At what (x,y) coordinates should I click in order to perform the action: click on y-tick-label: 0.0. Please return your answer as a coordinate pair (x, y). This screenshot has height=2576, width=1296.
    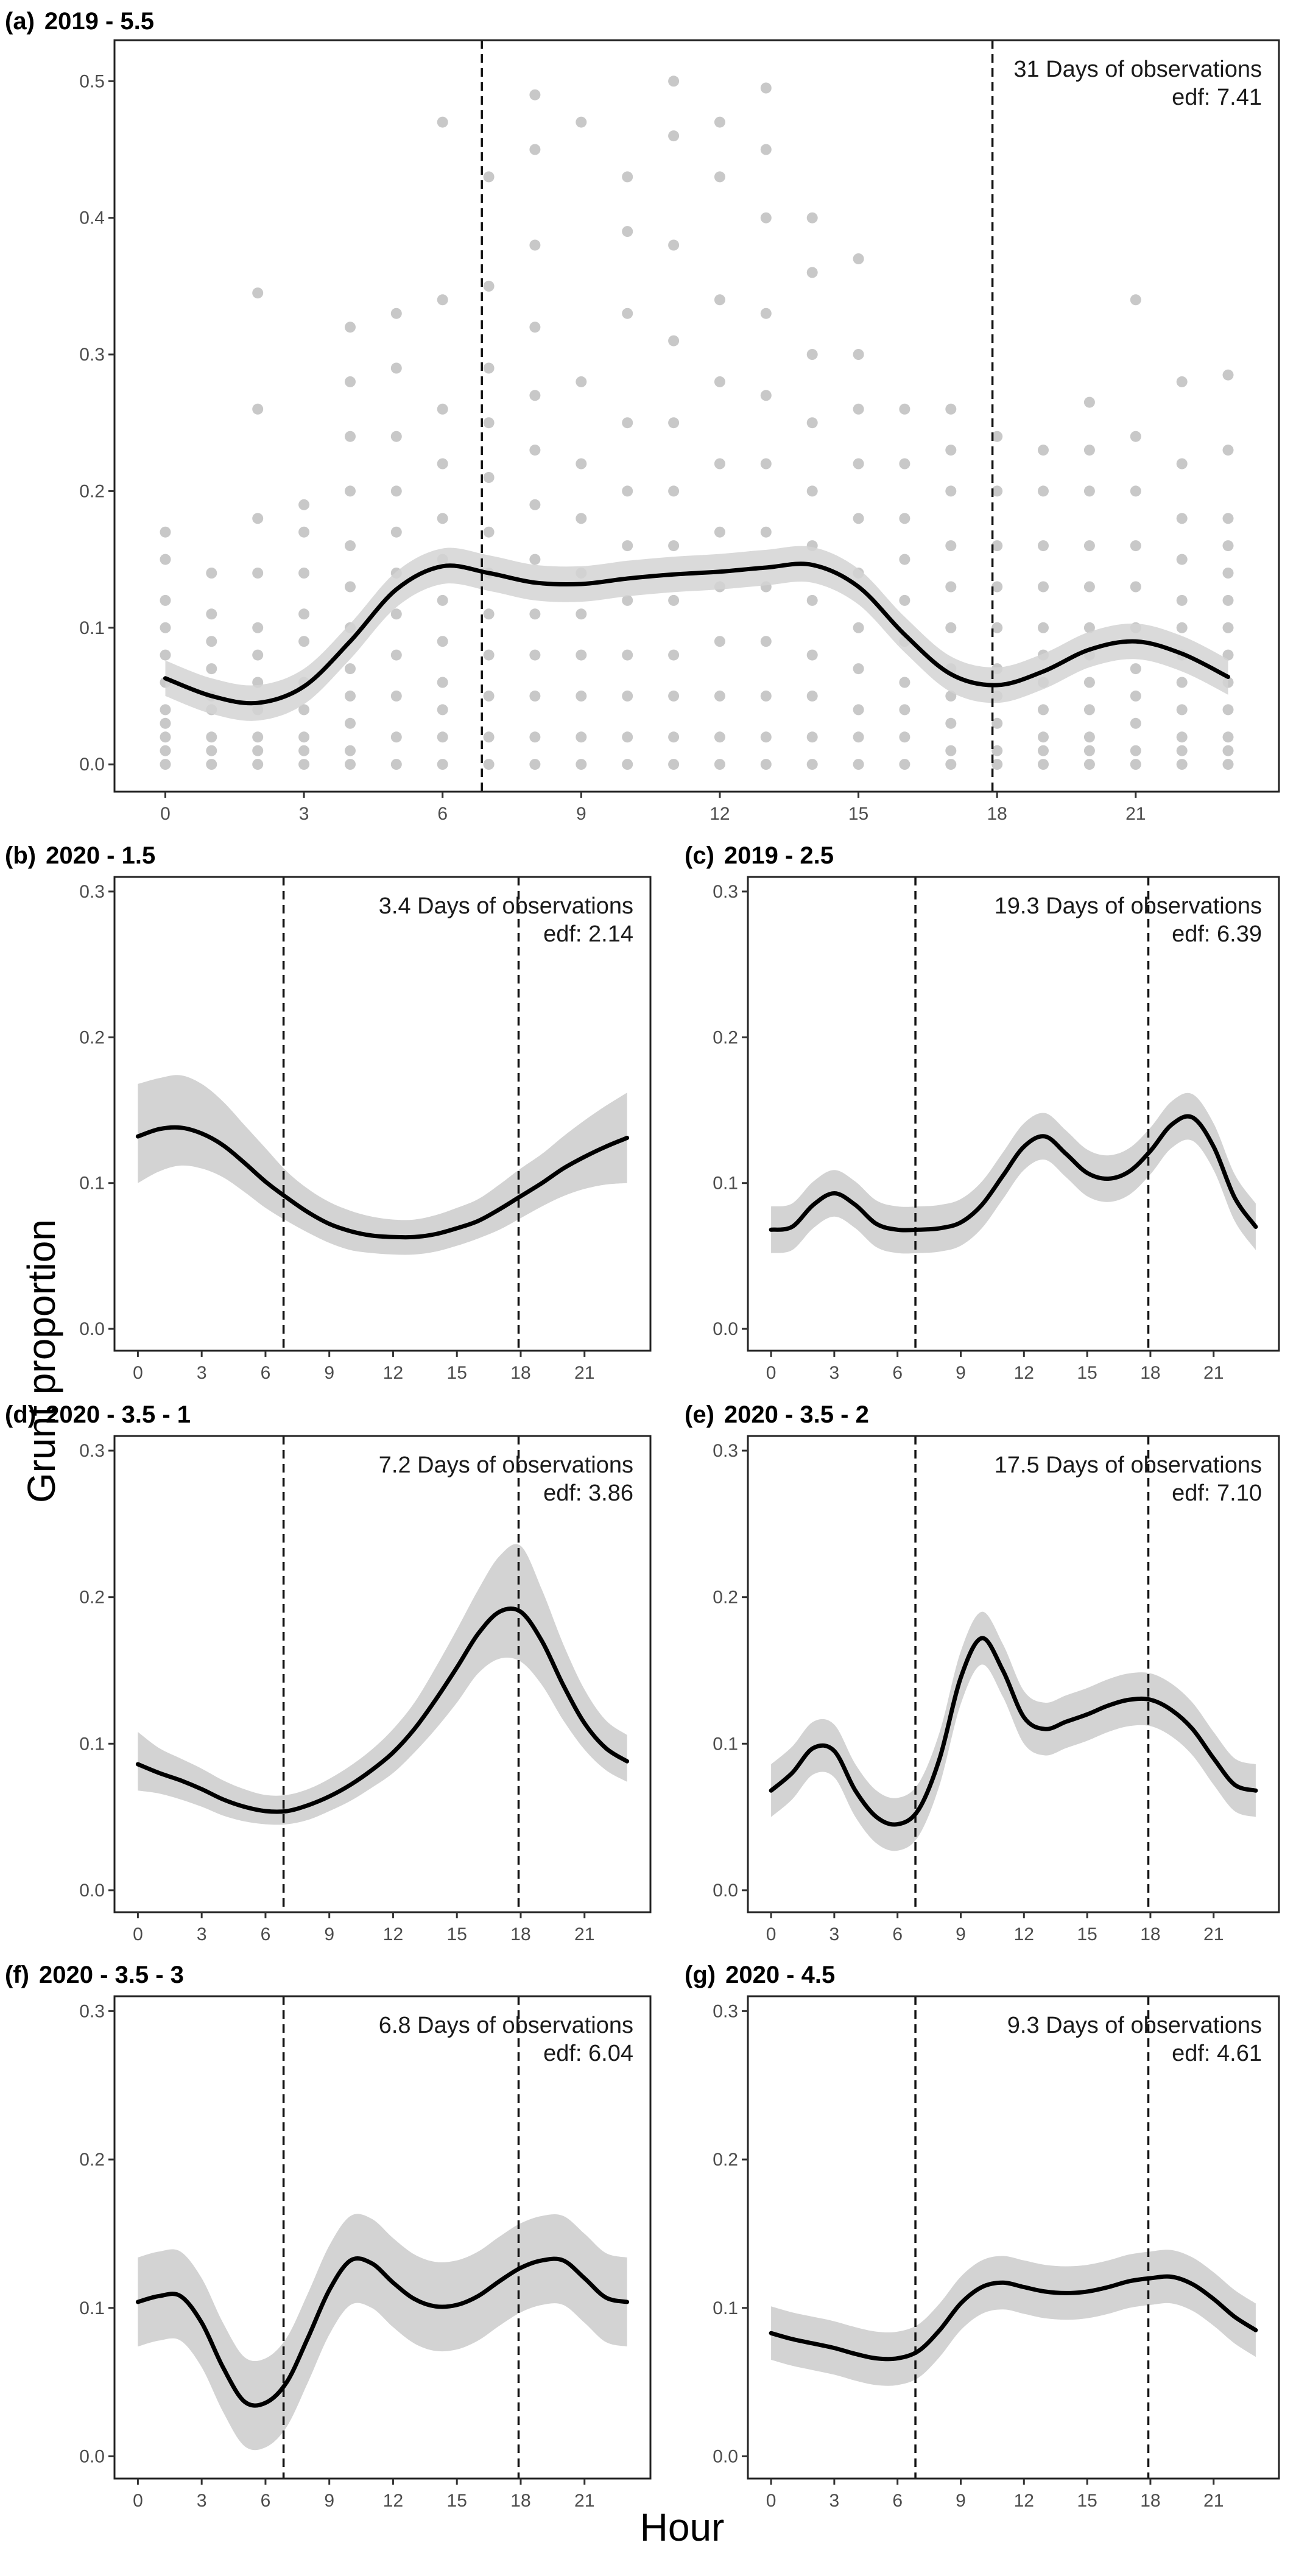
    Looking at the image, I should click on (92, 2456).